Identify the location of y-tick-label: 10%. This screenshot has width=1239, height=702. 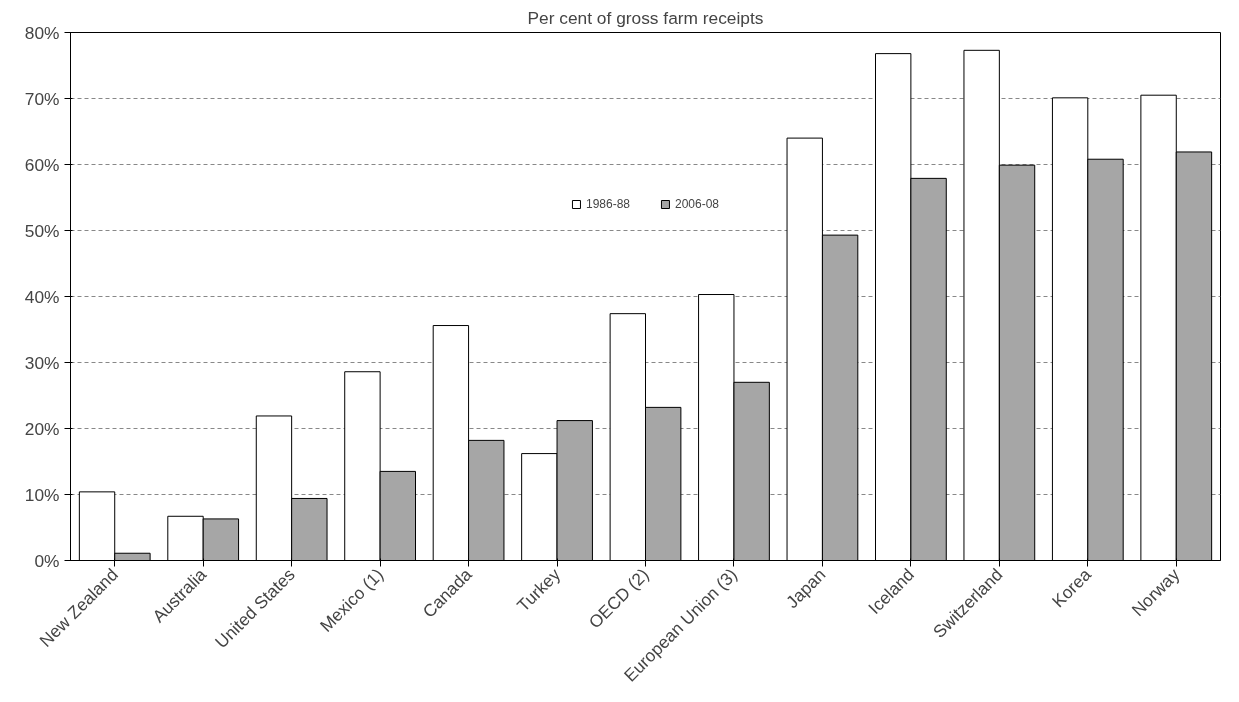
(42, 494).